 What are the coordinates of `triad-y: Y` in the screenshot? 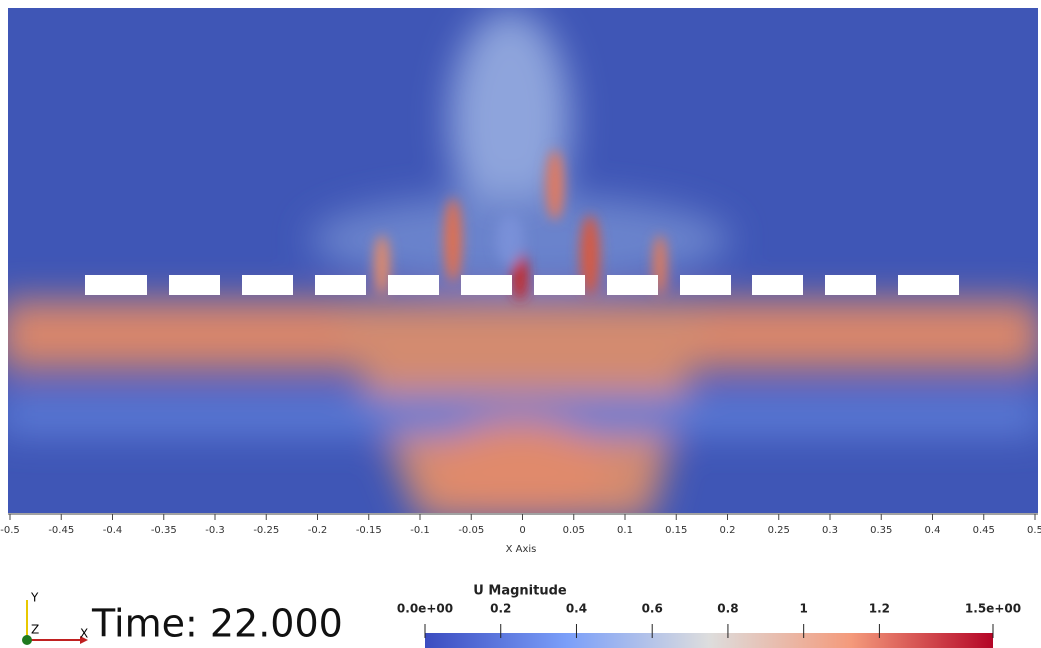 It's located at (34, 598).